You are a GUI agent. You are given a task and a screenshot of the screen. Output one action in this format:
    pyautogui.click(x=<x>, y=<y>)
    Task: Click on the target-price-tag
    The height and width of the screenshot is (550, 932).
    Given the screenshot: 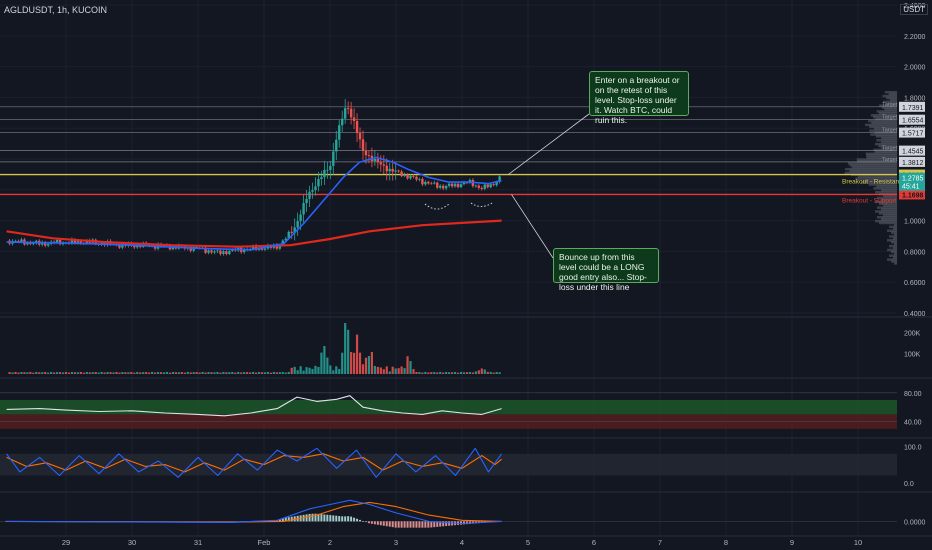 What is the action you would take?
    pyautogui.click(x=912, y=132)
    